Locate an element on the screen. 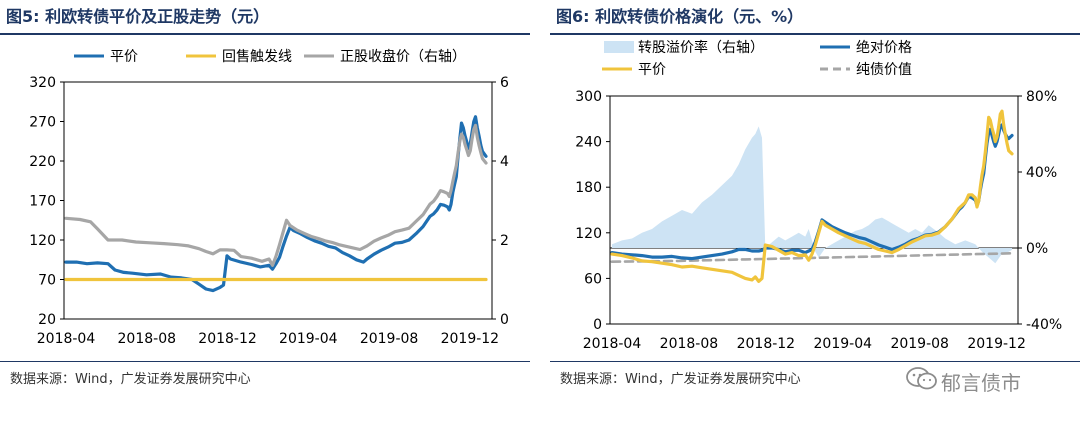 The width and height of the screenshot is (1080, 427). figure-5-title: 图5: 利欧转债平价及正股走势（元） is located at coordinates (138, 16).